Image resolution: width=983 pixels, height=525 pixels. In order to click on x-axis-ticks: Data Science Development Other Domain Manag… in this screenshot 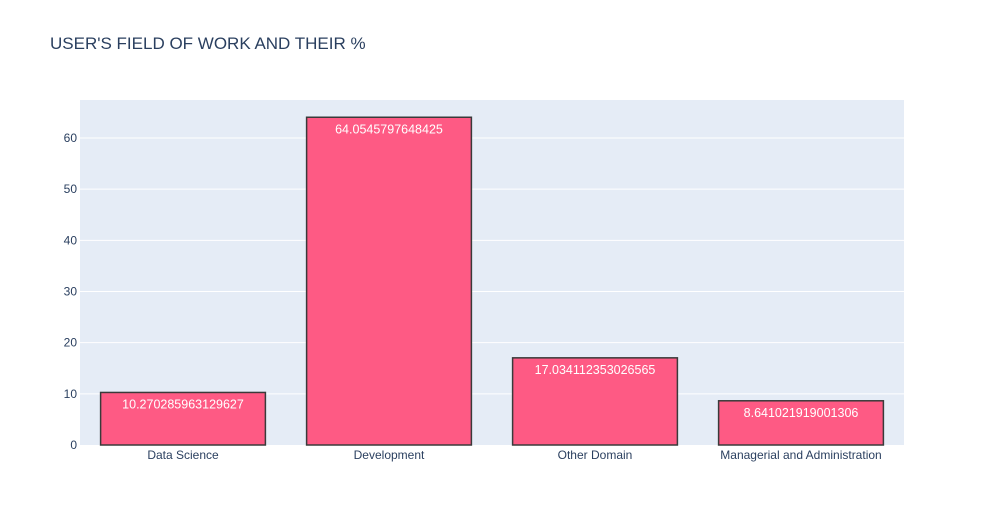, I will do `click(514, 455)`.